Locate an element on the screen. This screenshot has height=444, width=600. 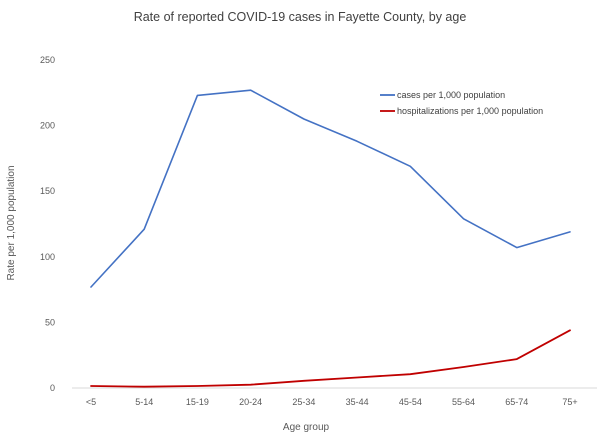
y-tick-label: 100 is located at coordinates (47, 257).